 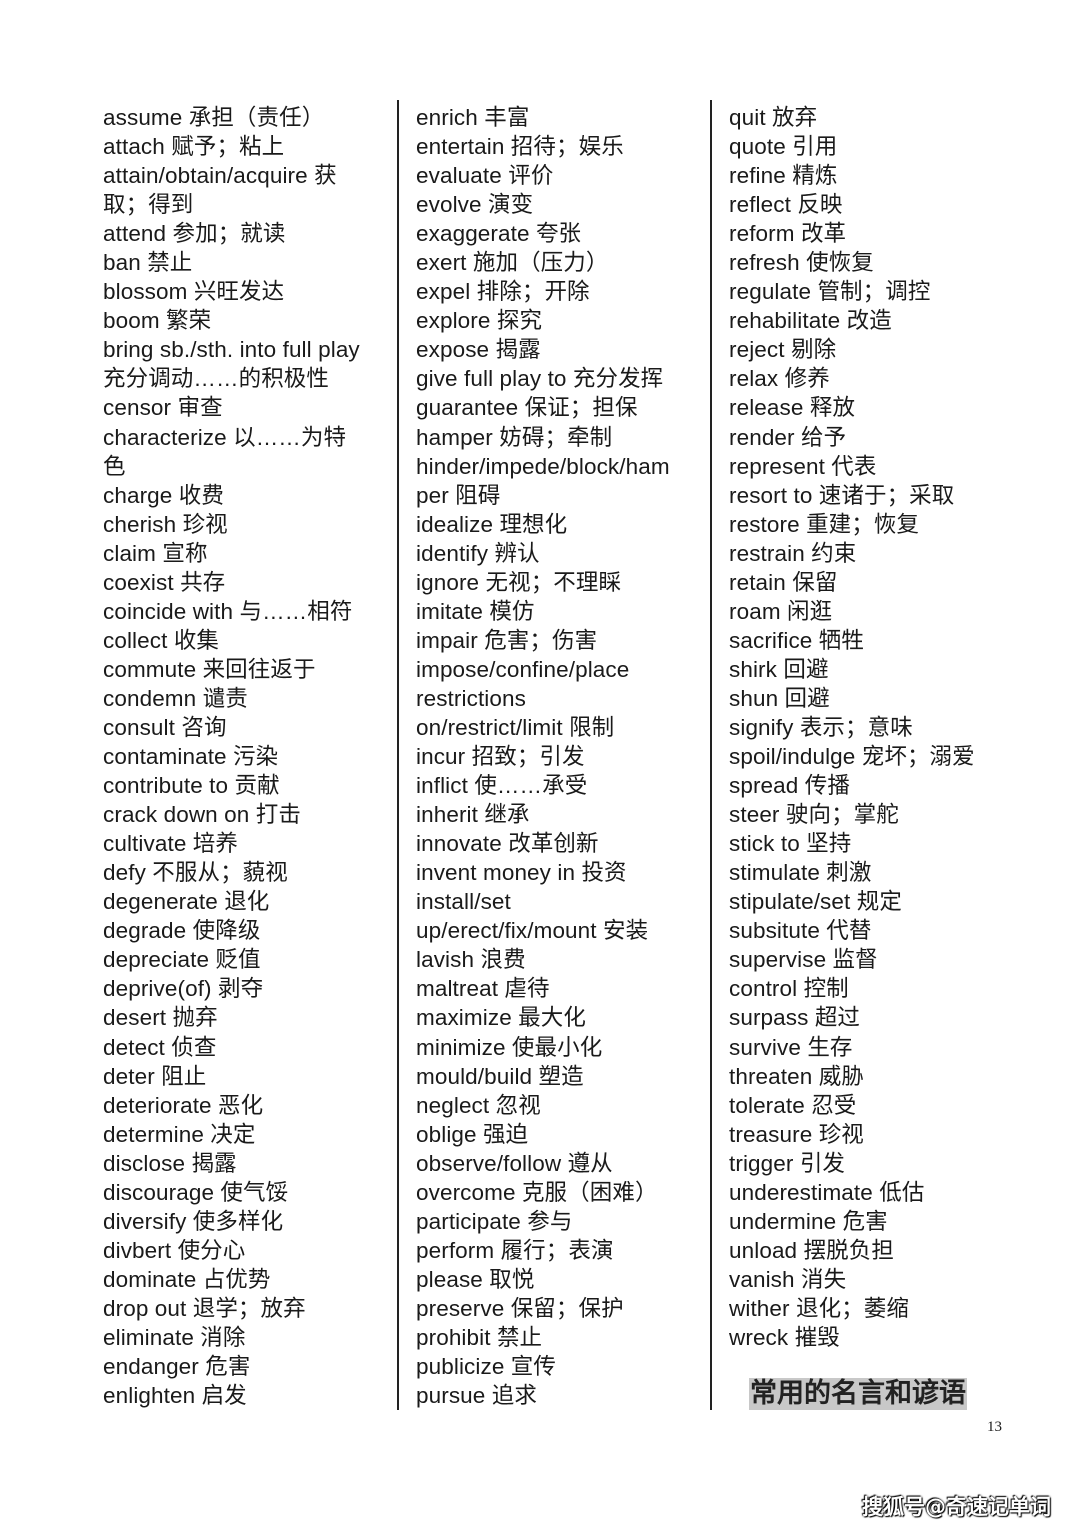 What do you see at coordinates (507, 844) in the screenshot?
I see `vocab-line: innovate 改革创新` at bounding box center [507, 844].